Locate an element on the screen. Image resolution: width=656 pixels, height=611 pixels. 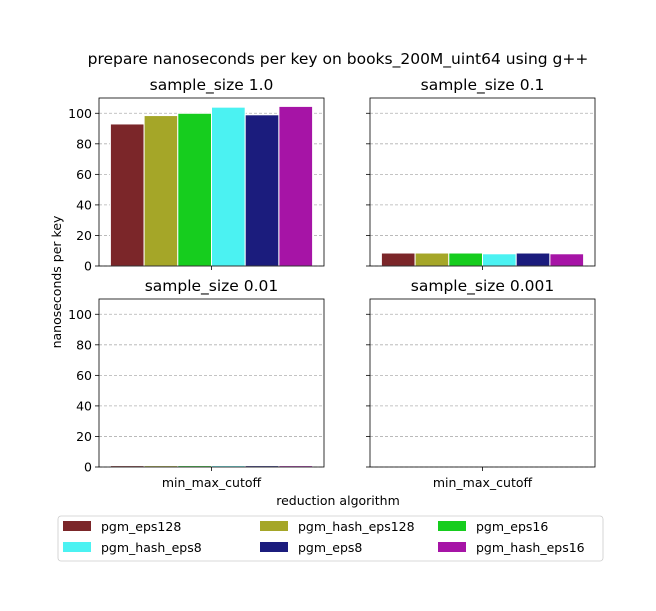
legend-item-pgm_eps8: pgm_eps8 is located at coordinates (311, 547).